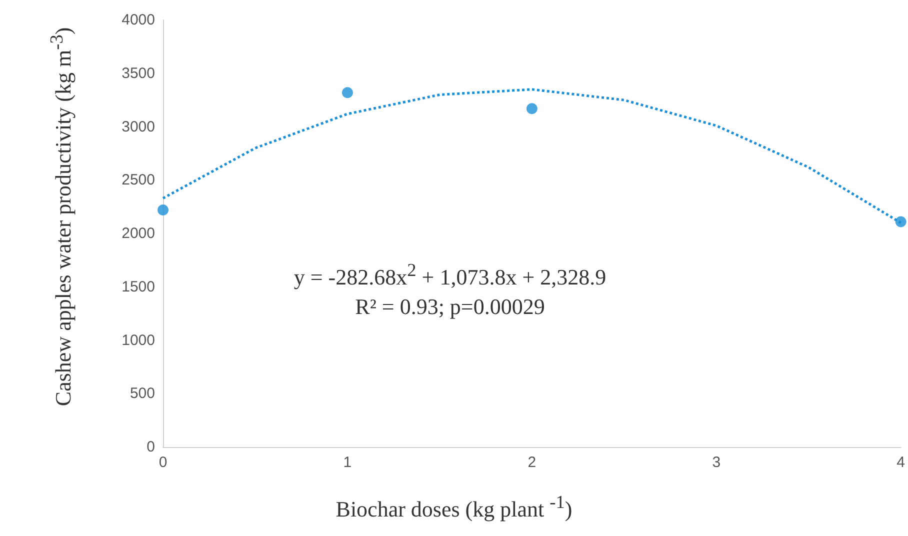  I want to click on y-tick-label: 2000, so click(138, 233).